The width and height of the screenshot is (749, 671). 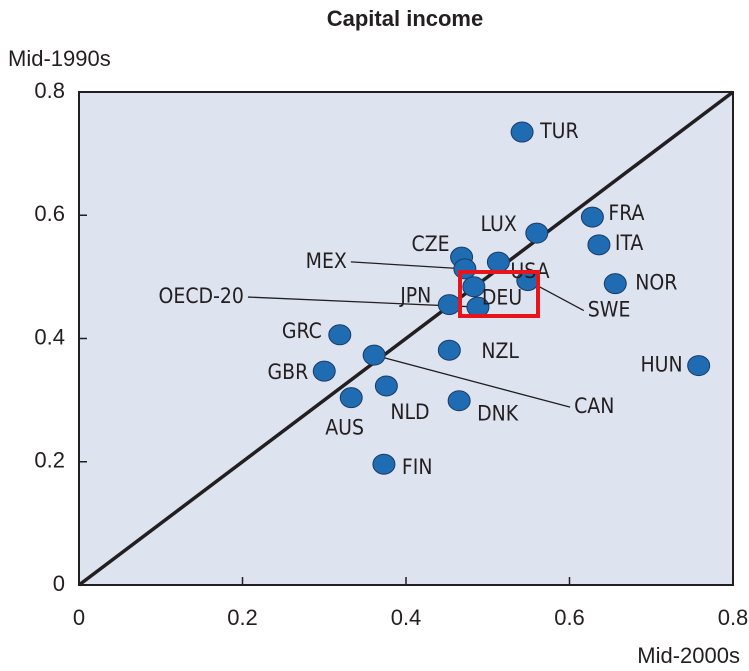 What do you see at coordinates (431, 244) in the screenshot?
I see `point-label: CZE` at bounding box center [431, 244].